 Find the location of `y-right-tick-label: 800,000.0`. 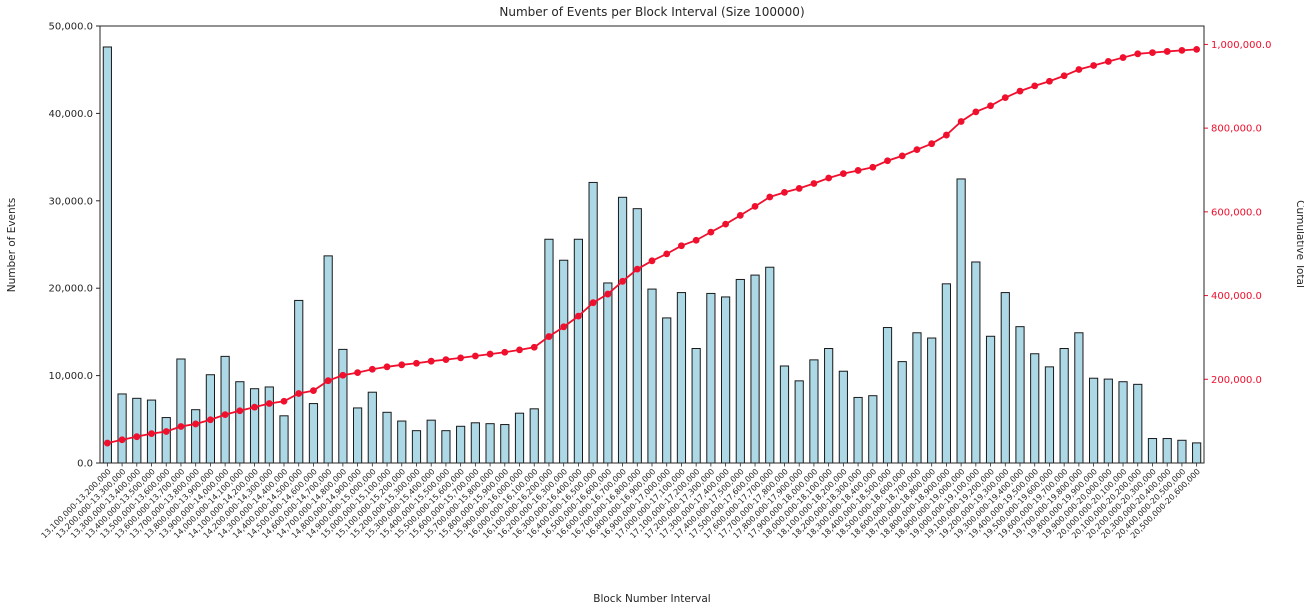

y-right-tick-label: 800,000.0 is located at coordinates (1236, 129).